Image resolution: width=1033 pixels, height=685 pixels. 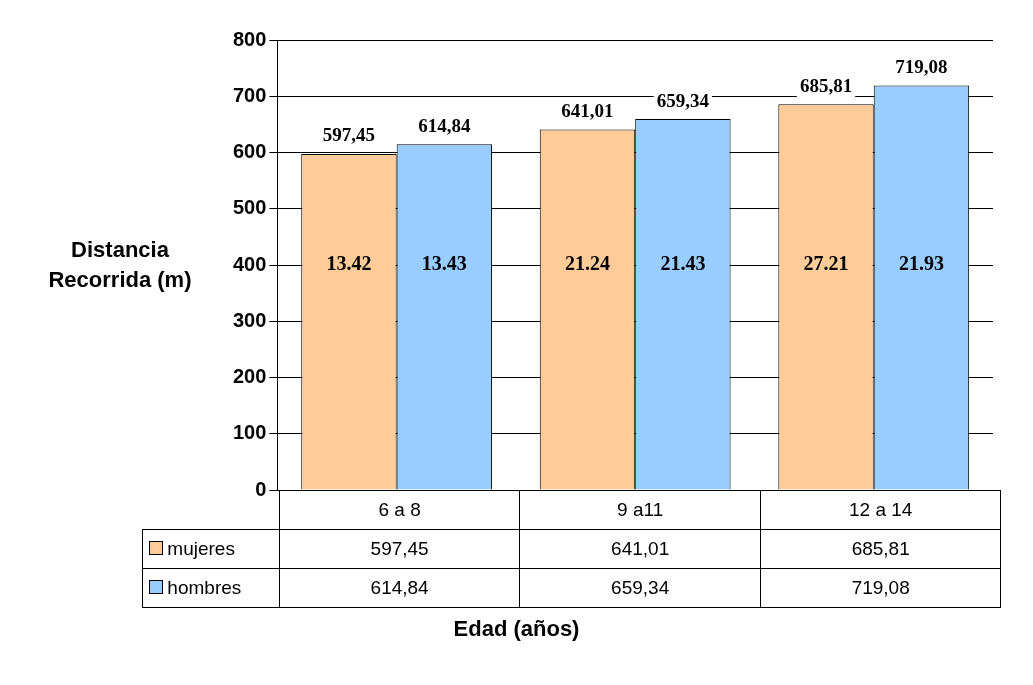 What do you see at coordinates (880, 588) in the screenshot?
I see `data-label: 719,08` at bounding box center [880, 588].